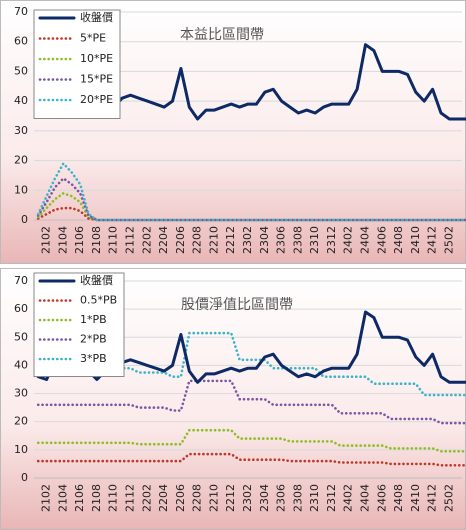  I want to click on legend-label: 10*PE, so click(96, 58).